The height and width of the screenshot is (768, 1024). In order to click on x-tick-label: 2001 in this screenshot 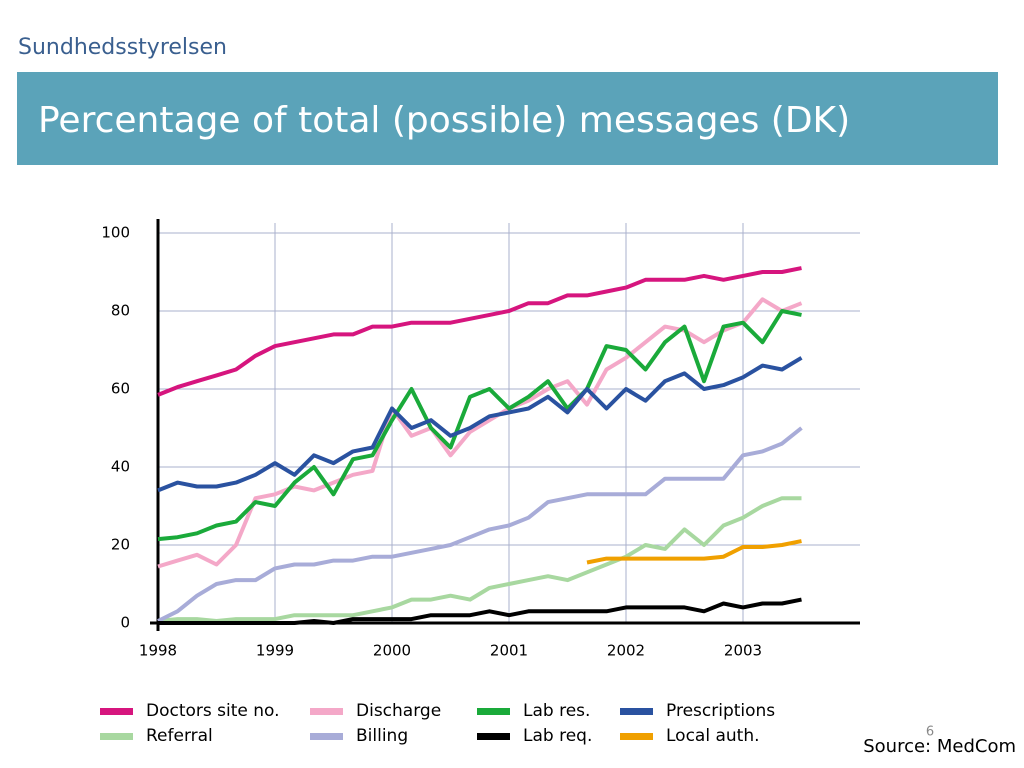, I will do `click(509, 651)`.